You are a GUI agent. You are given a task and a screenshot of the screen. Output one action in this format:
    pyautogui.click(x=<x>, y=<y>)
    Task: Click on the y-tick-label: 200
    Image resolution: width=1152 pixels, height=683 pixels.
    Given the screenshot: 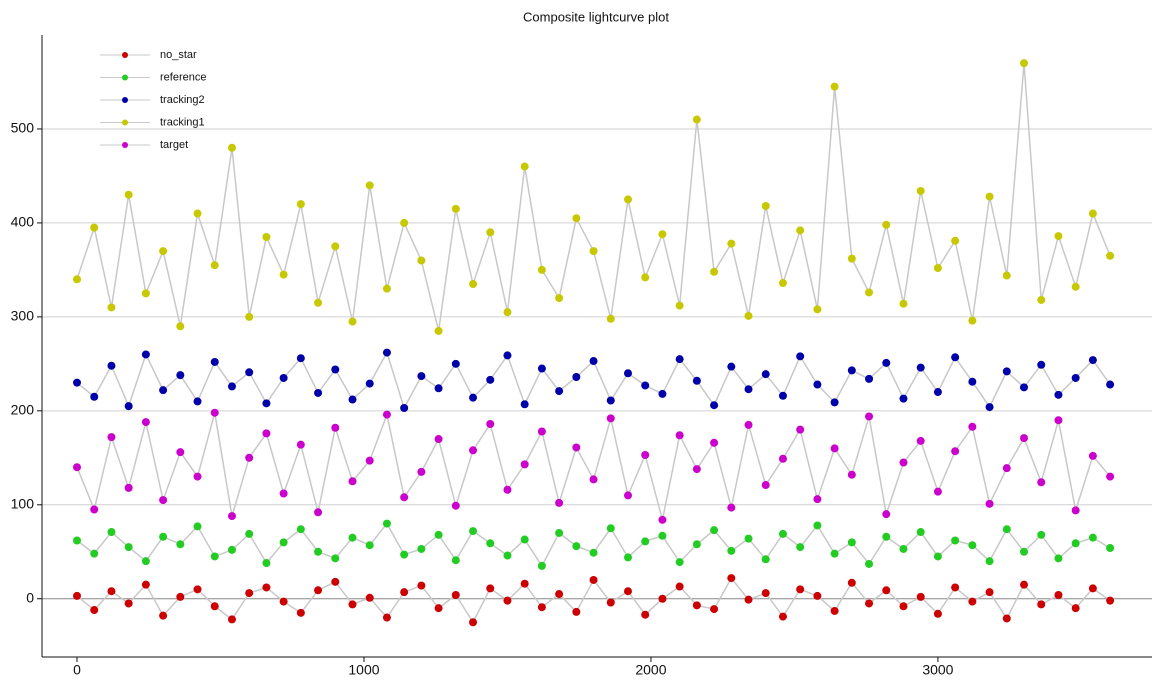 What is the action you would take?
    pyautogui.click(x=23, y=410)
    